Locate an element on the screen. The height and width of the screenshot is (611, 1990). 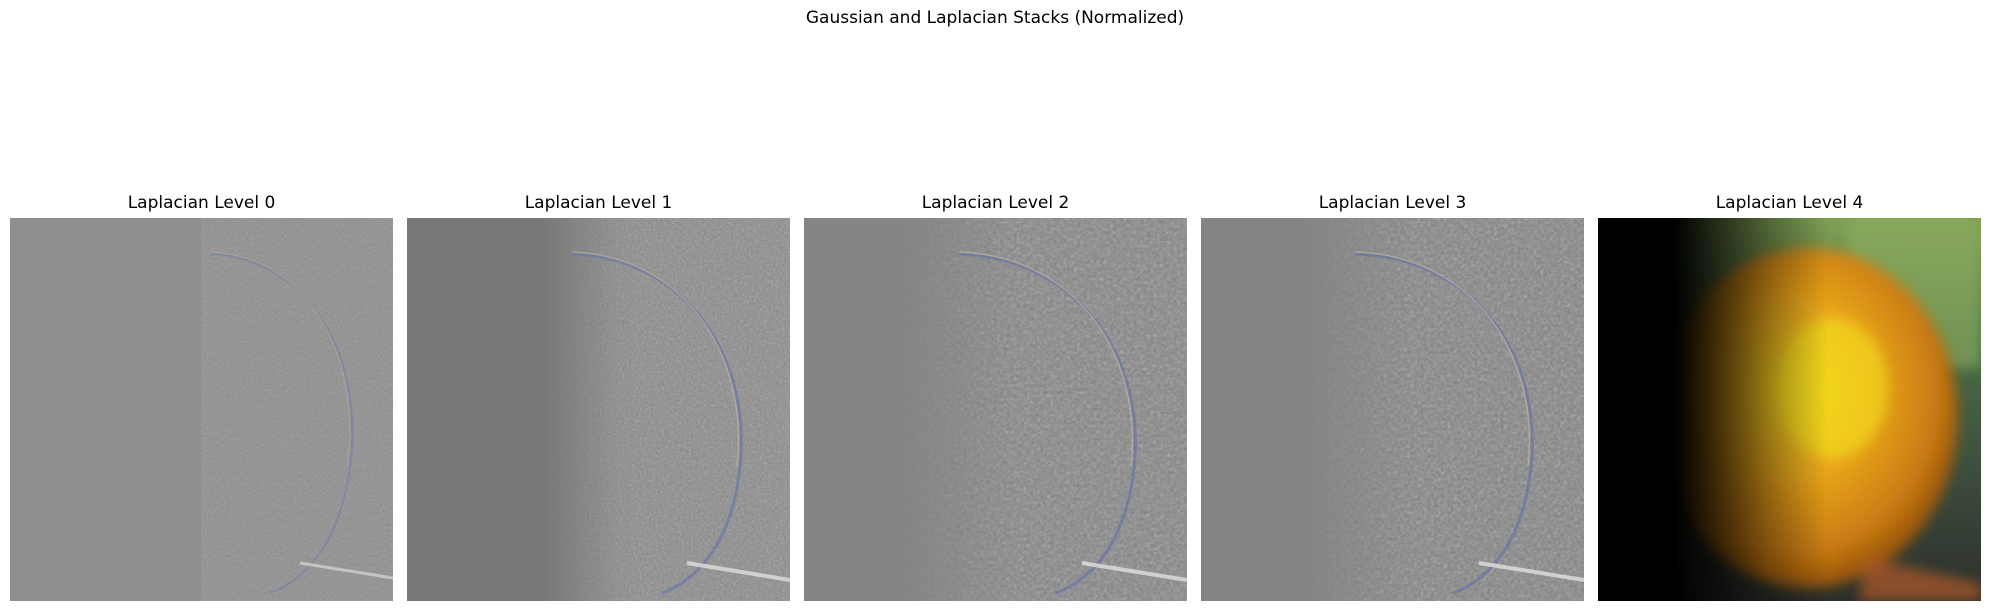
panel-title: Laplacian Level 4 is located at coordinates (1789, 203).